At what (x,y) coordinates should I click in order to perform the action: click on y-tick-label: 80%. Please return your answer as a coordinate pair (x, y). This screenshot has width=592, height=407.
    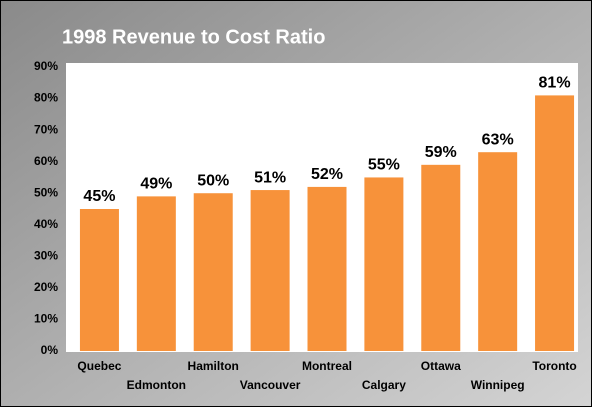
    Looking at the image, I should click on (46, 98).